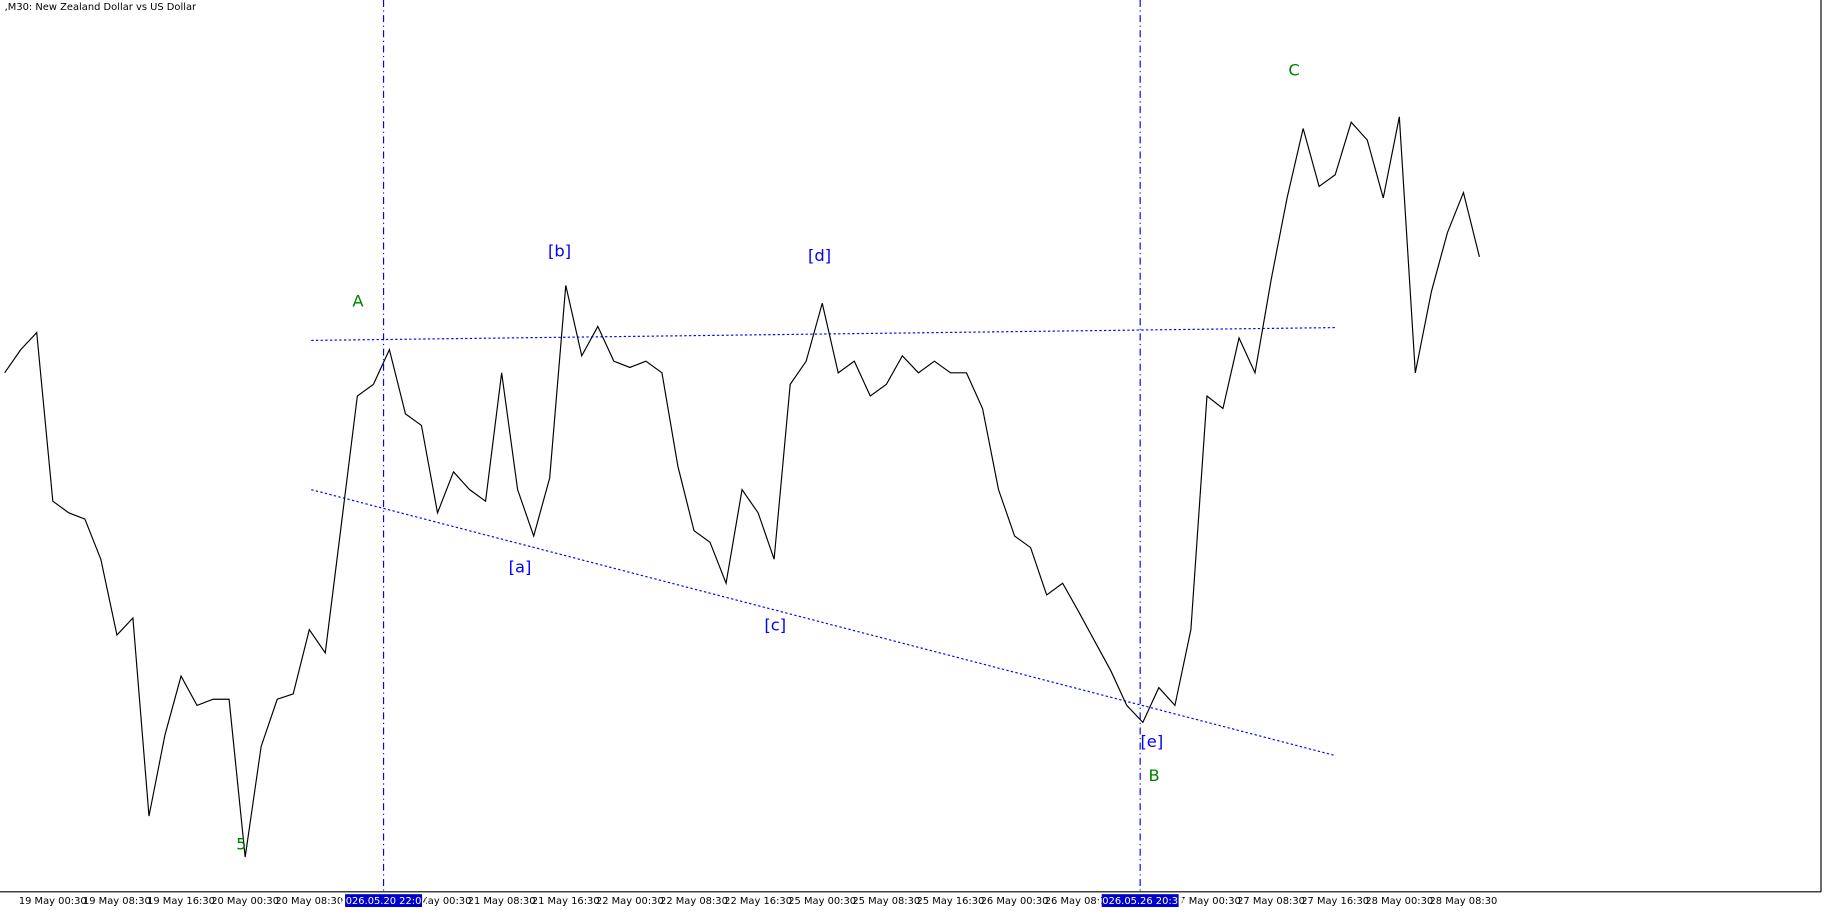 The height and width of the screenshot is (914, 1828). What do you see at coordinates (559, 250) in the screenshot?
I see `wave-label: [b]` at bounding box center [559, 250].